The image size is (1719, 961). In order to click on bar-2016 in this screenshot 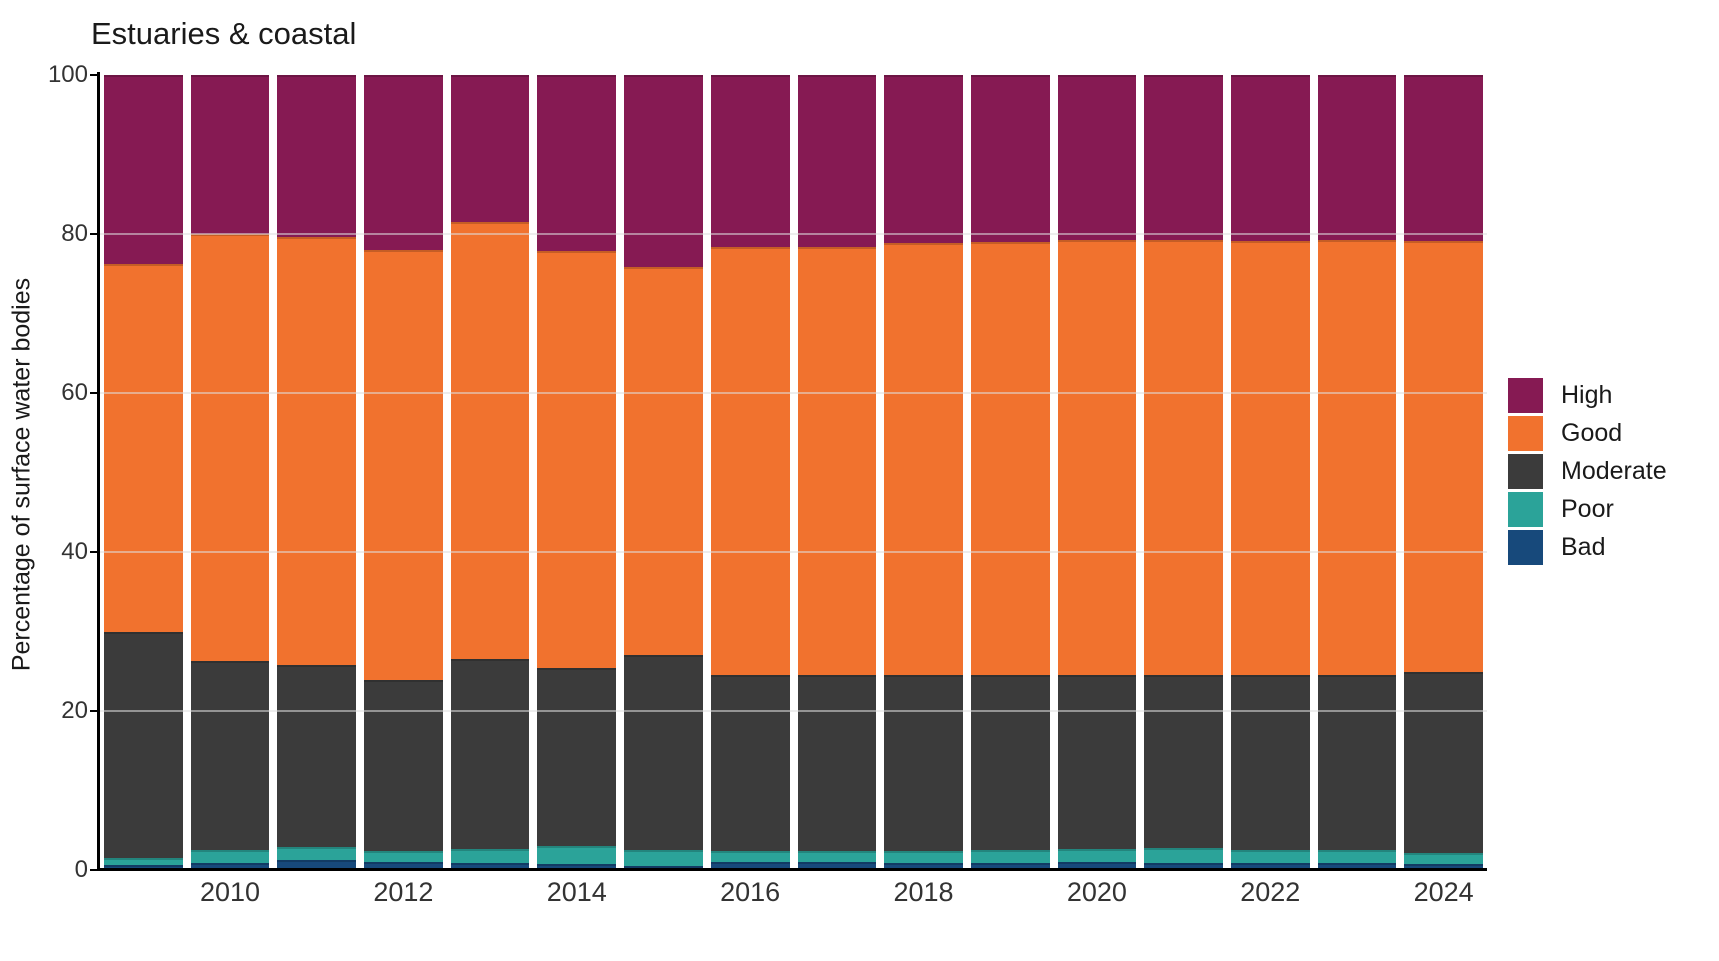, I will do `click(750, 472)`.